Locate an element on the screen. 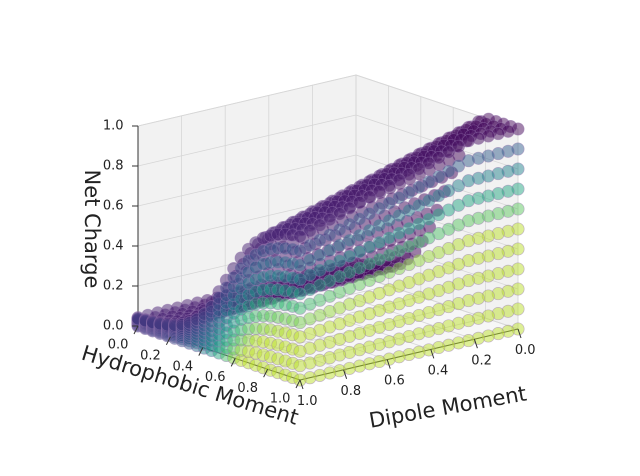 The image size is (640, 476). x-tick-label: 0.2 is located at coordinates (481, 360).